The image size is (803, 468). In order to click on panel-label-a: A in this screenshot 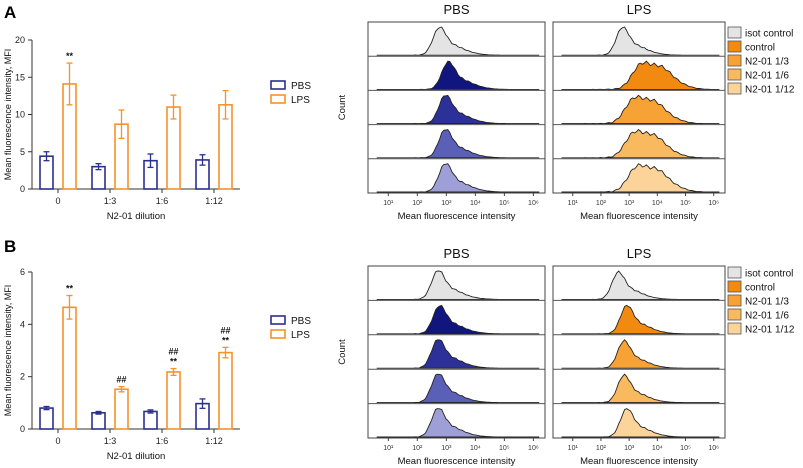, I will do `click(10, 12)`.